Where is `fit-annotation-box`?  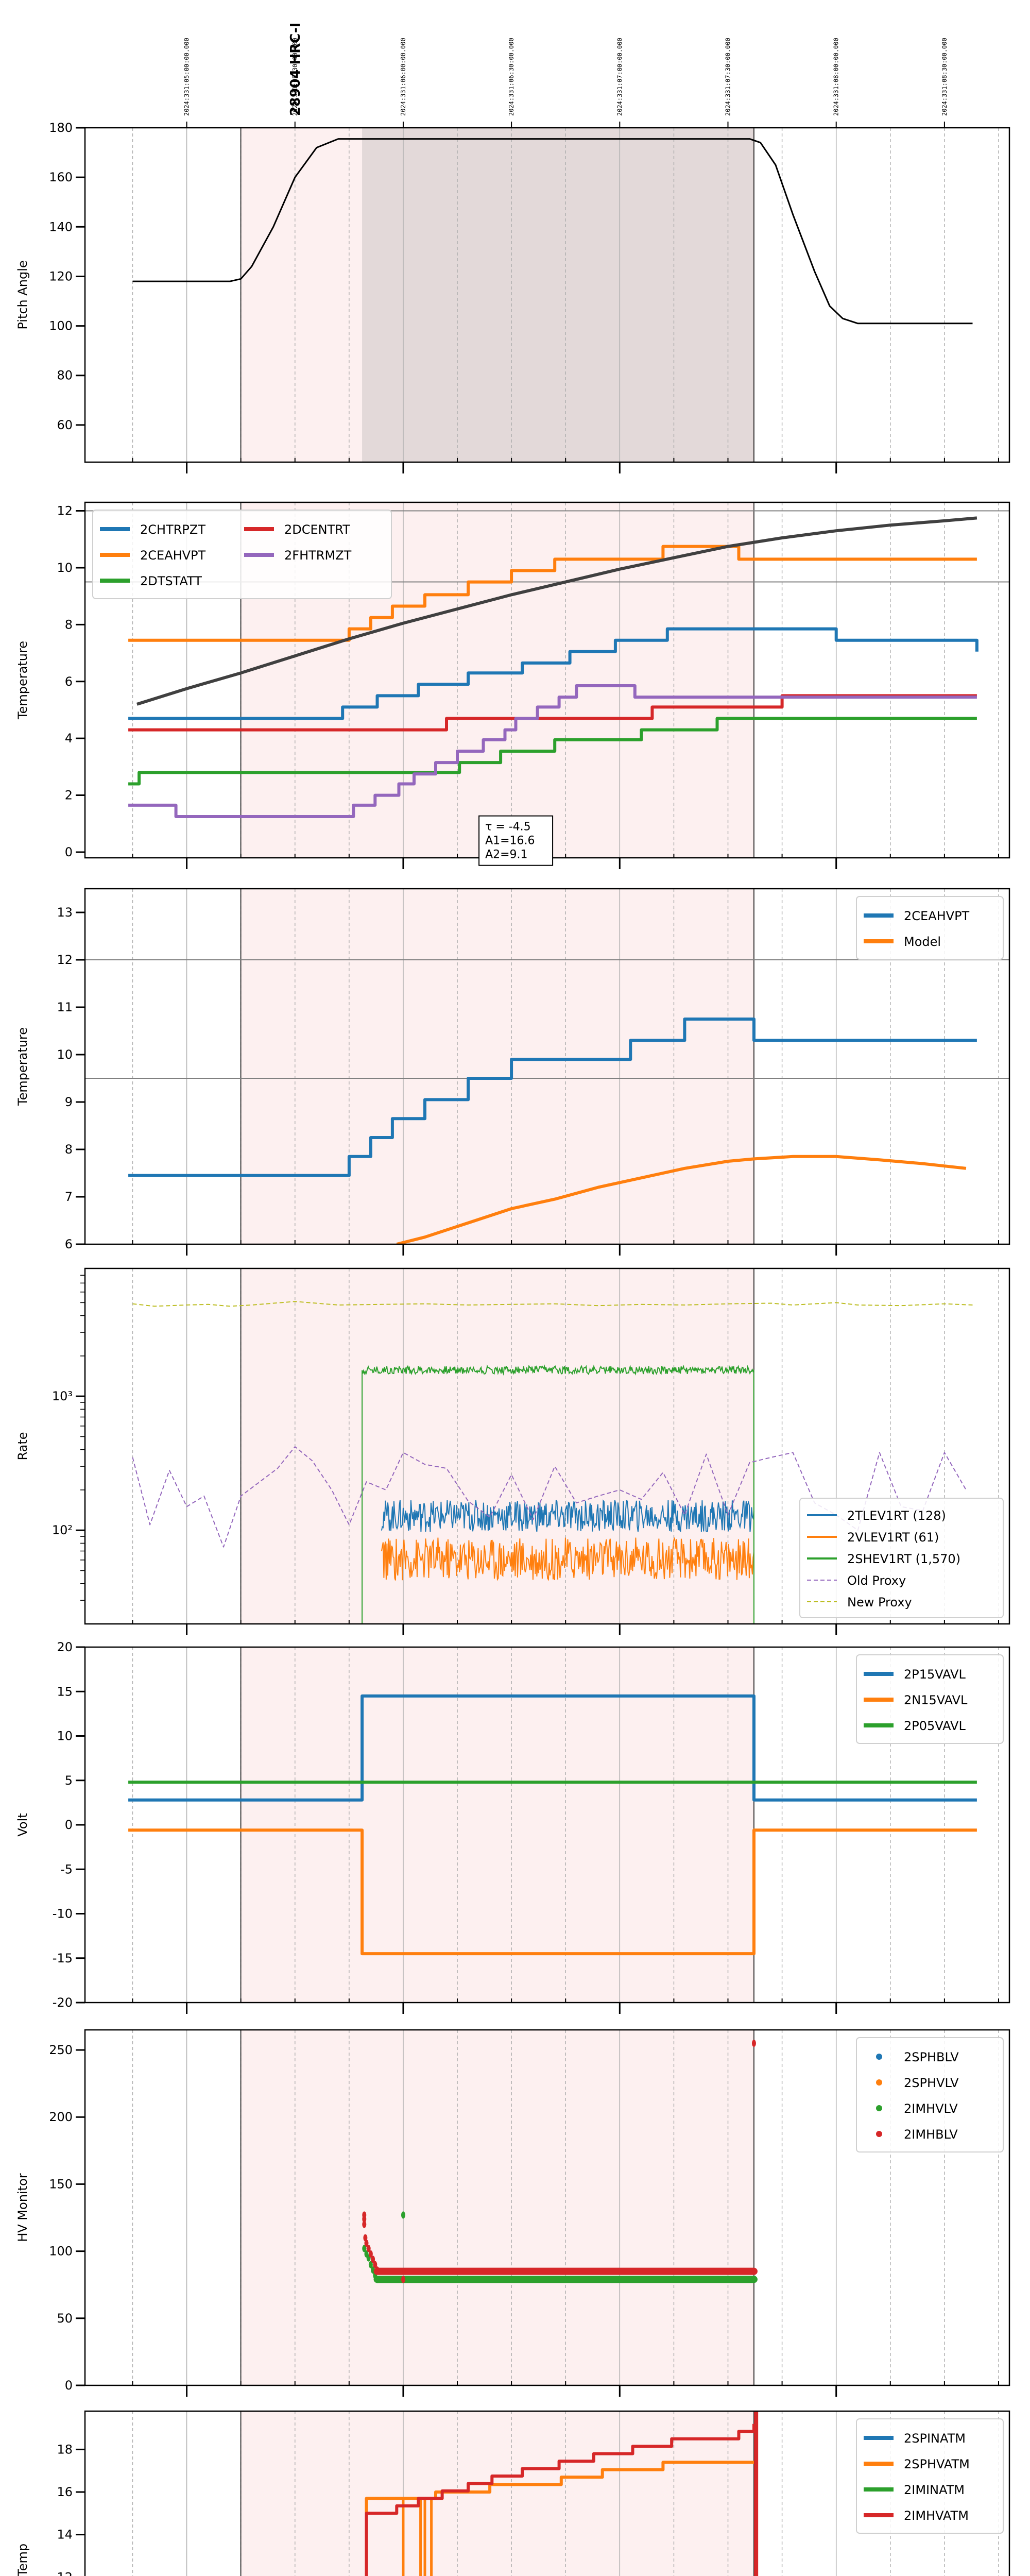
fit-annotation-box is located at coordinates (516, 840).